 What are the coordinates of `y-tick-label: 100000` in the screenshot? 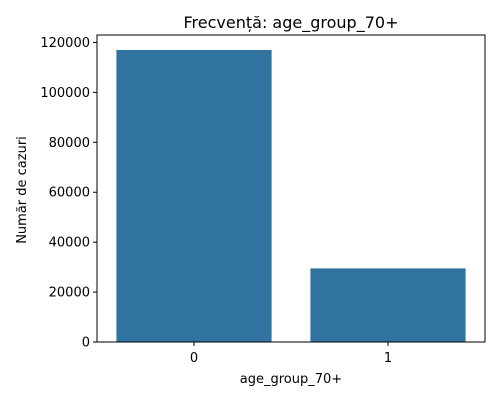 It's located at (65, 93).